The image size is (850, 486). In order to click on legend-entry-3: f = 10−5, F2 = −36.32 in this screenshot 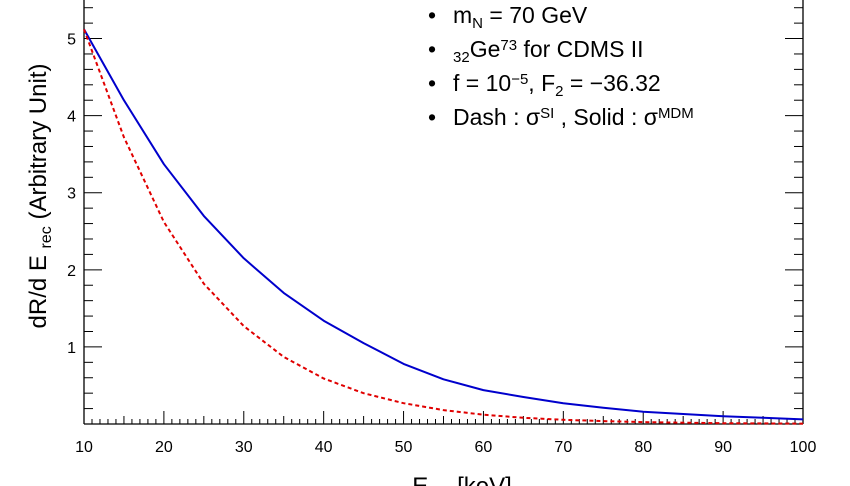, I will do `click(557, 85)`.